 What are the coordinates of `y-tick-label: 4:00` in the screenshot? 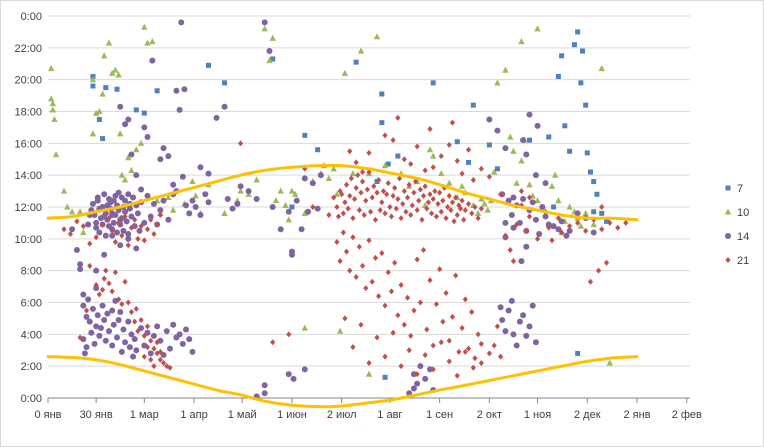 It's located at (31, 335).